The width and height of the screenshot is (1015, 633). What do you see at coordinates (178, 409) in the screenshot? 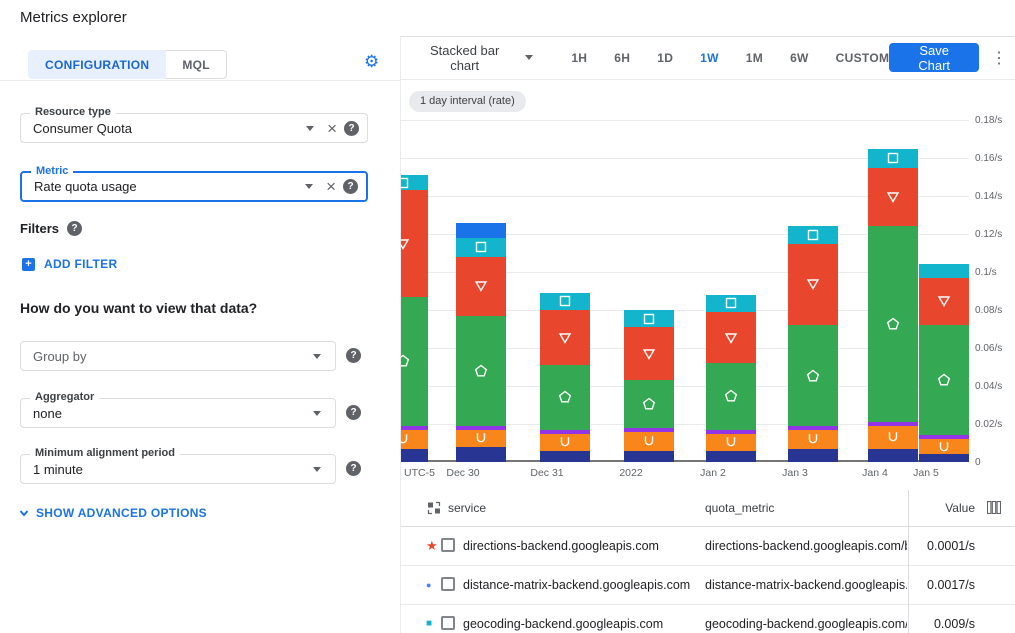
I see `aggregator-field: Aggregator none` at bounding box center [178, 409].